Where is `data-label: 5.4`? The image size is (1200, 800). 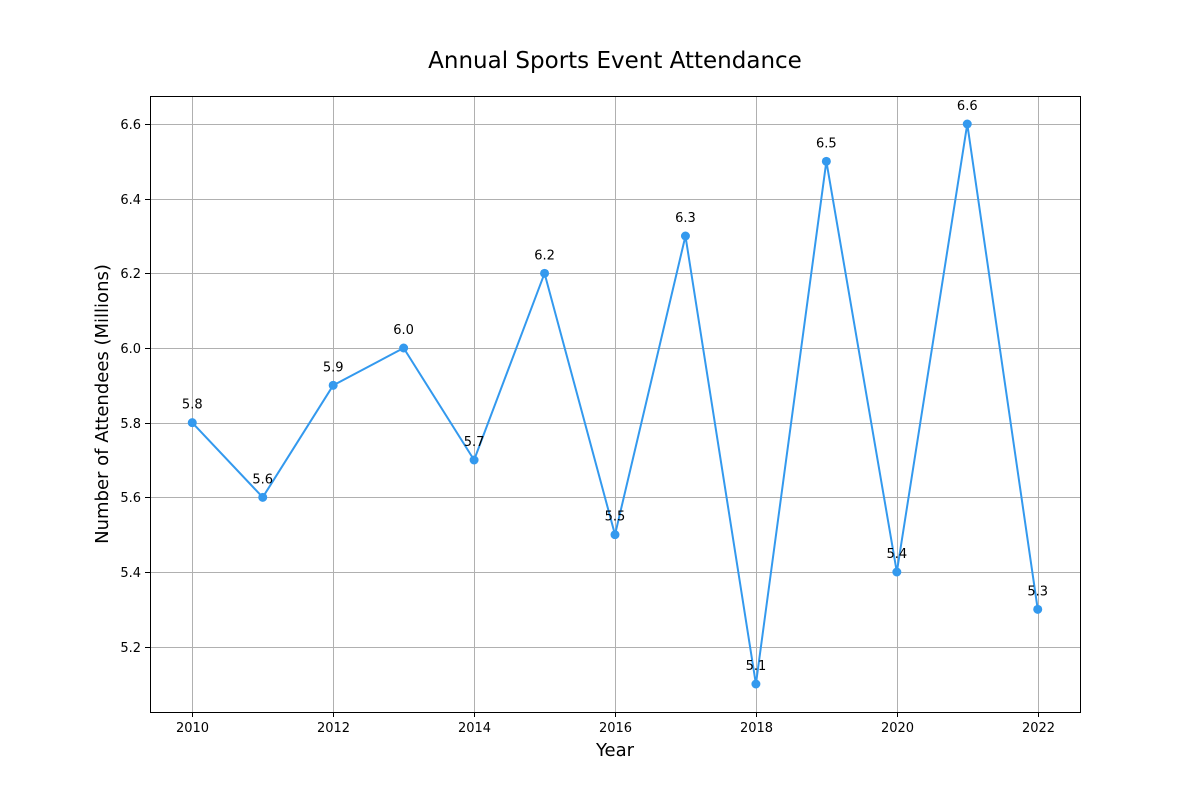 data-label: 5.4 is located at coordinates (896, 554).